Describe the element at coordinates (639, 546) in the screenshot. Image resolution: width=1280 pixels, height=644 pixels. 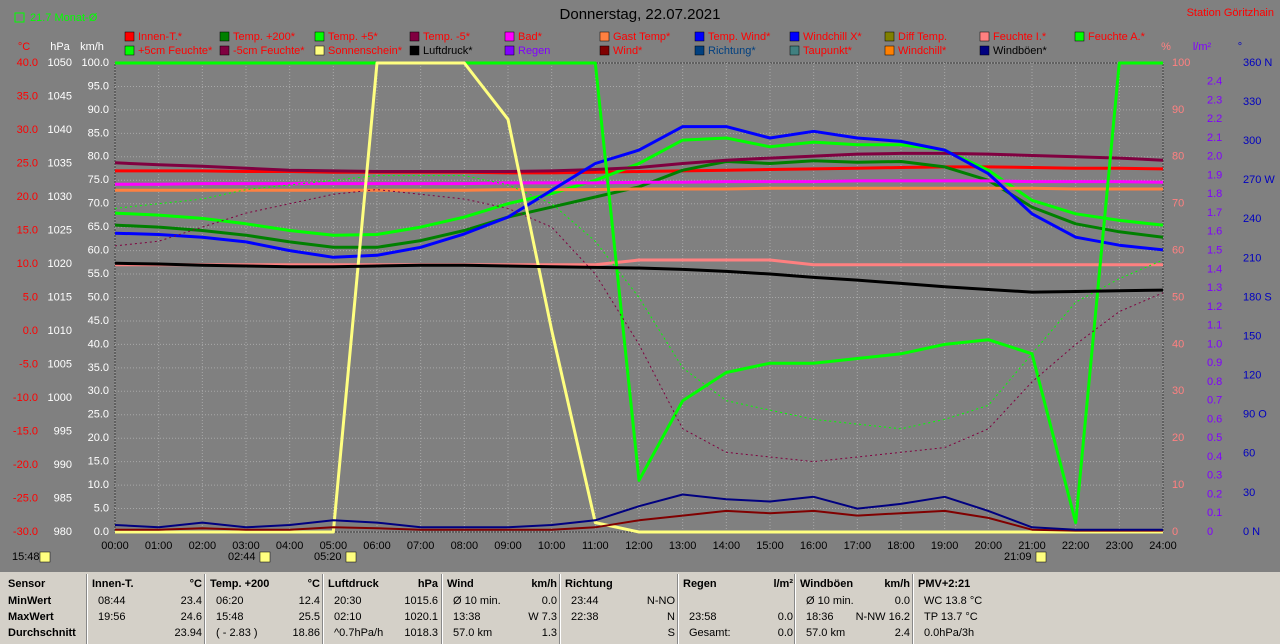
I see `x-tick-label: 12:00` at that location.